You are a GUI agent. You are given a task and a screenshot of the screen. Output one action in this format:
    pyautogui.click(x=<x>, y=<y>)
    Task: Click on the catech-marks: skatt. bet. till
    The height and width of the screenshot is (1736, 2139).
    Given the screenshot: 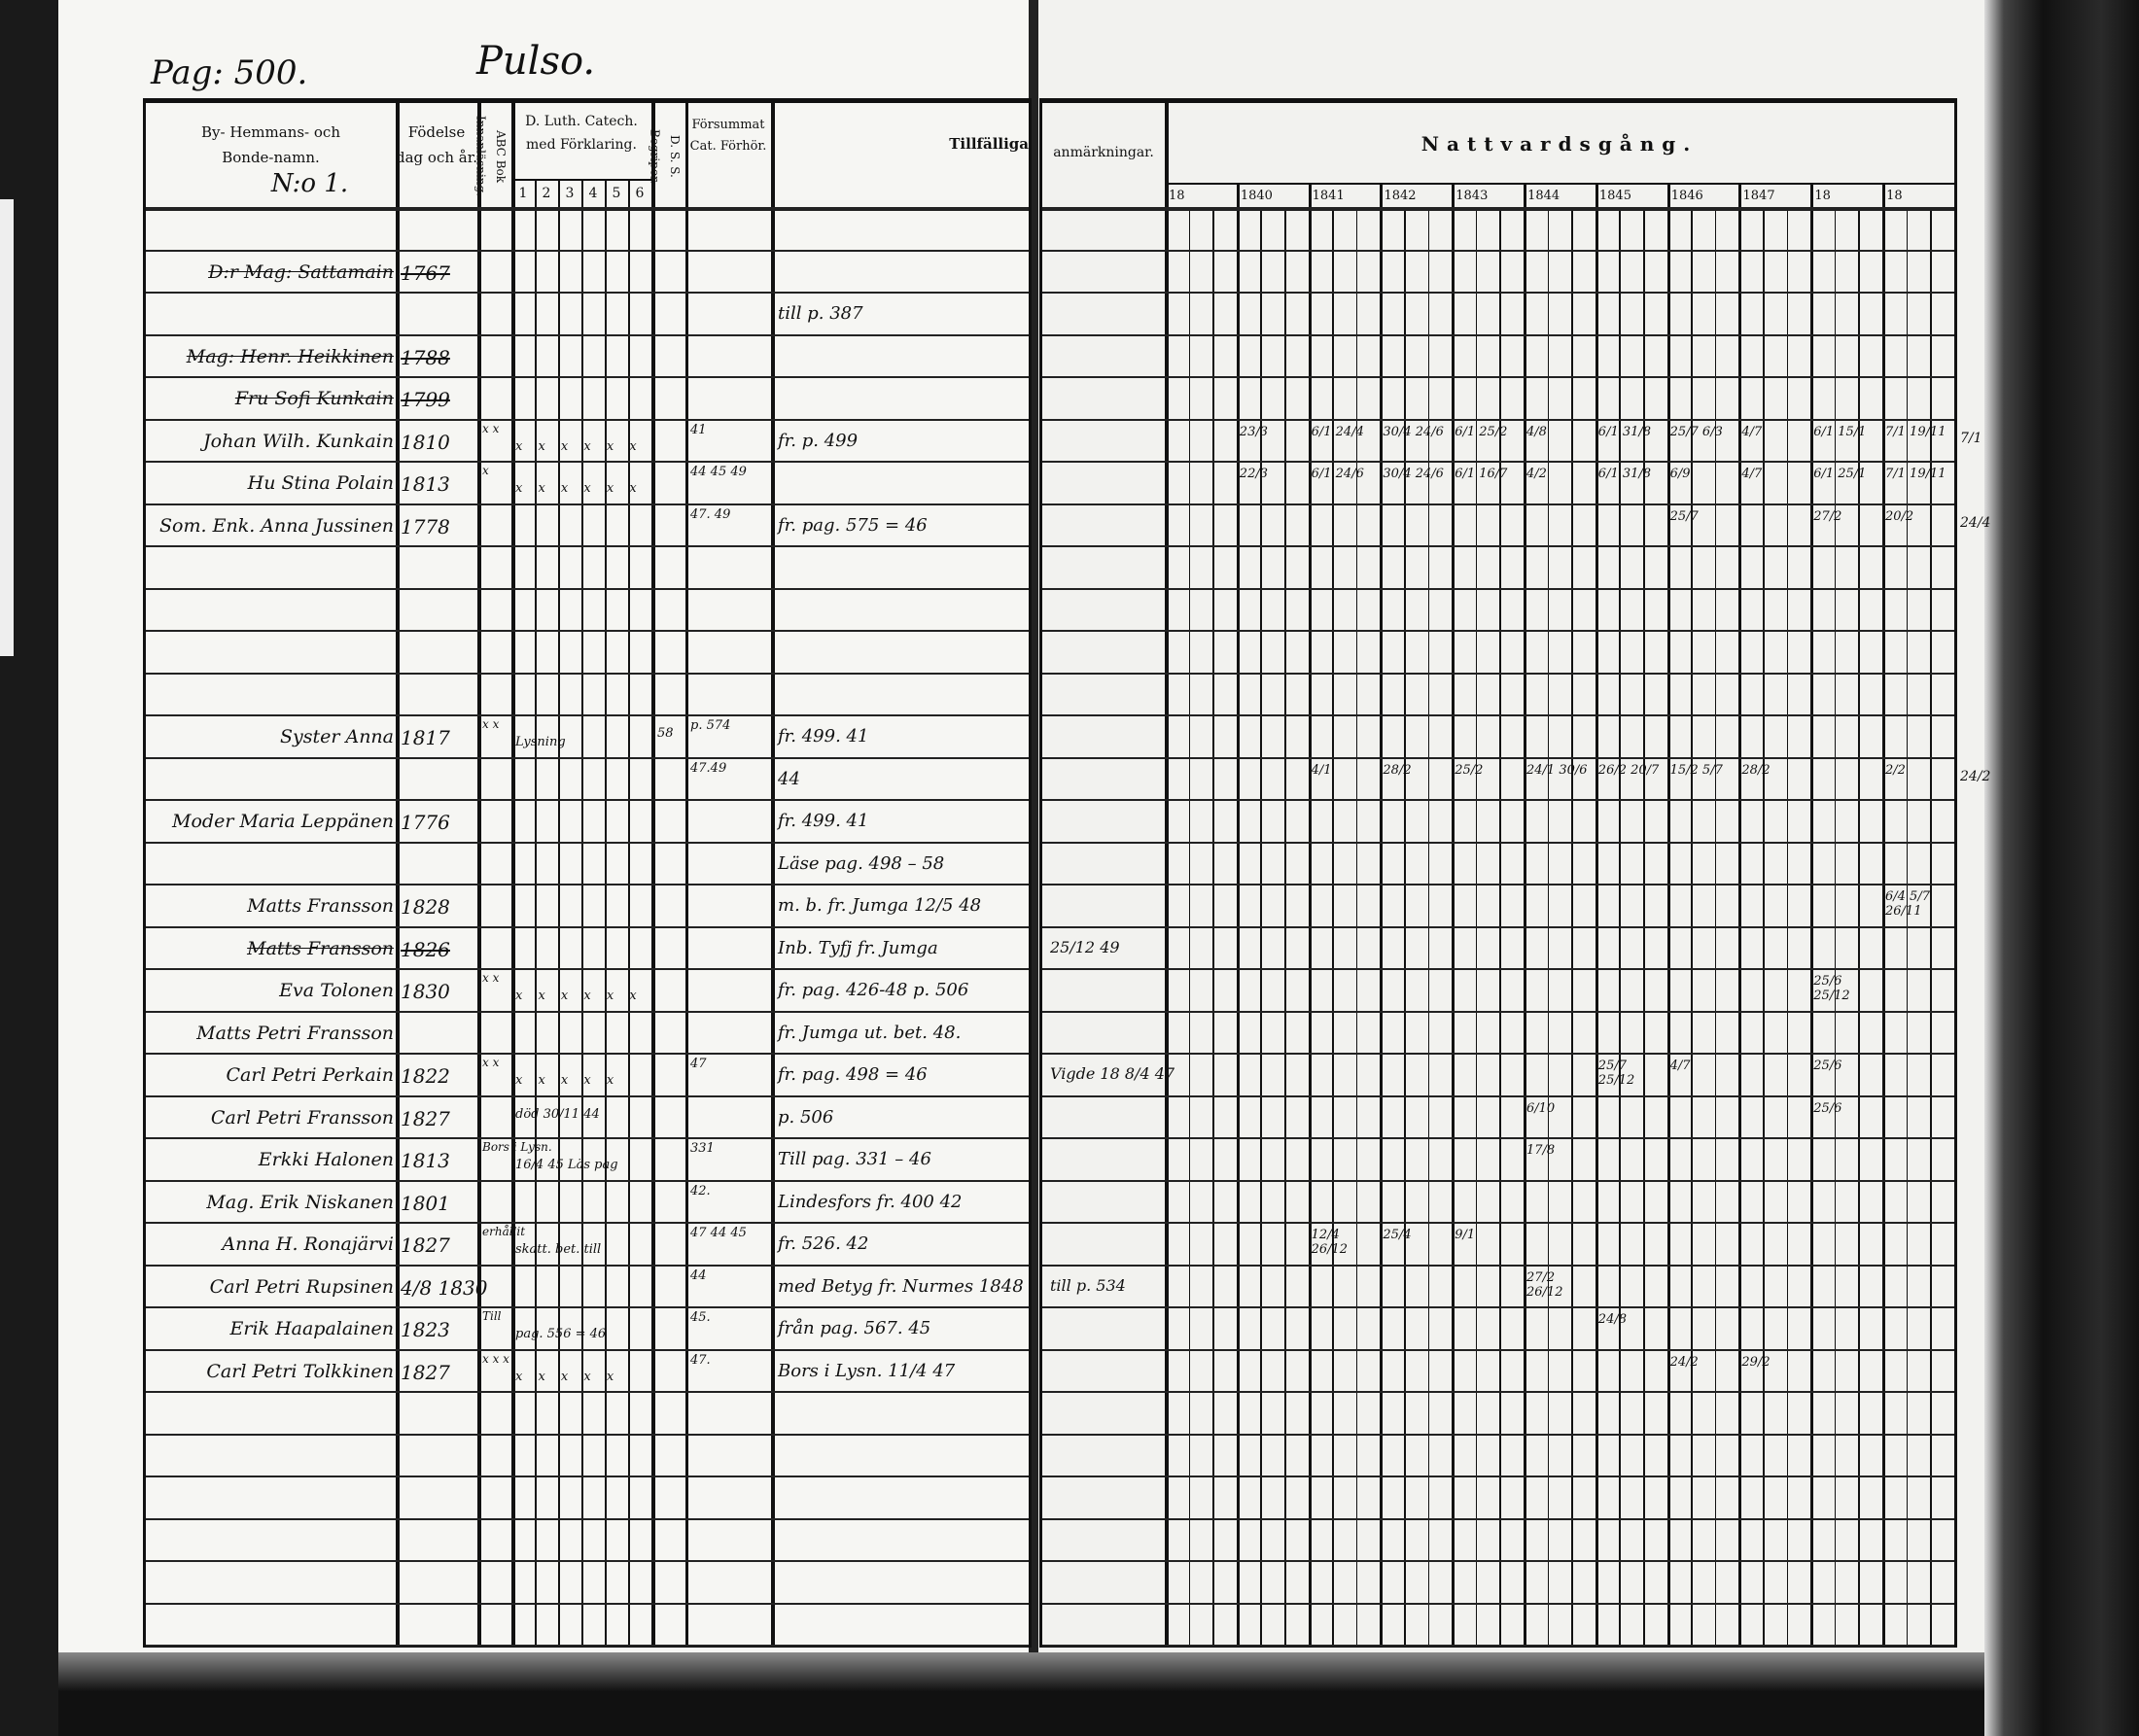 What is the action you would take?
    pyautogui.click(x=558, y=1250)
    